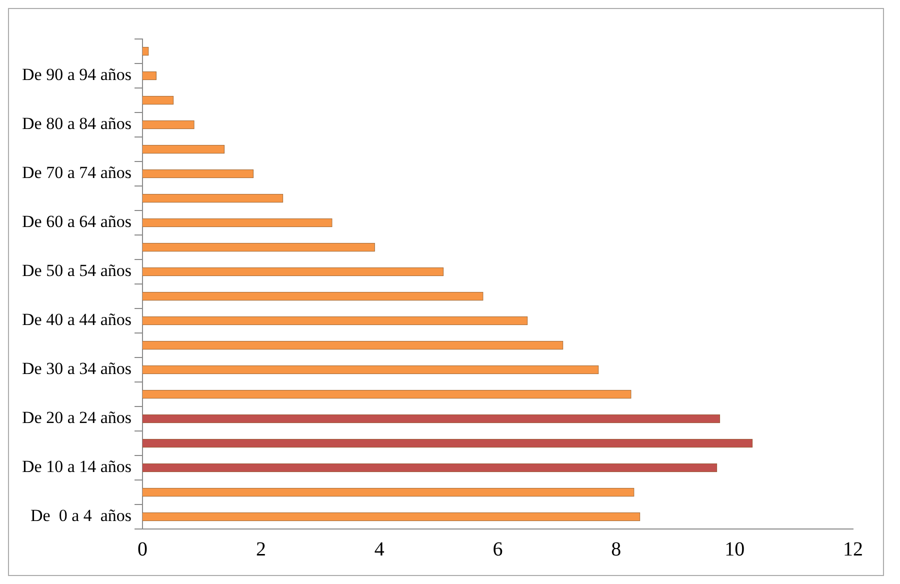  Describe the element at coordinates (81, 516) in the screenshot. I see `y-tick-label: De 0 a 4 años` at that location.